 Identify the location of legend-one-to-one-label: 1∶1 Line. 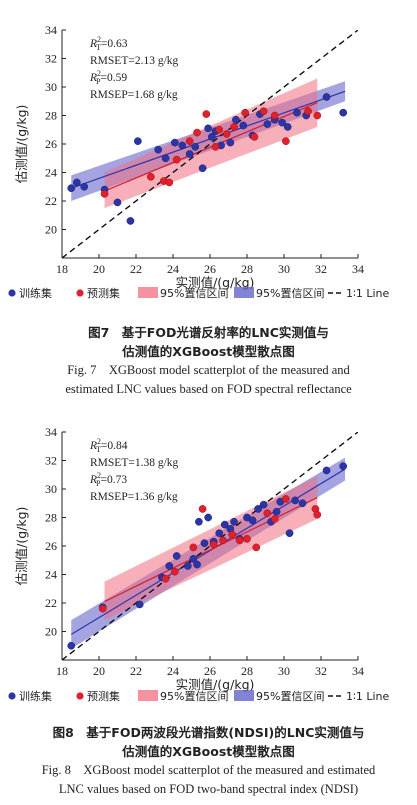
(368, 293).